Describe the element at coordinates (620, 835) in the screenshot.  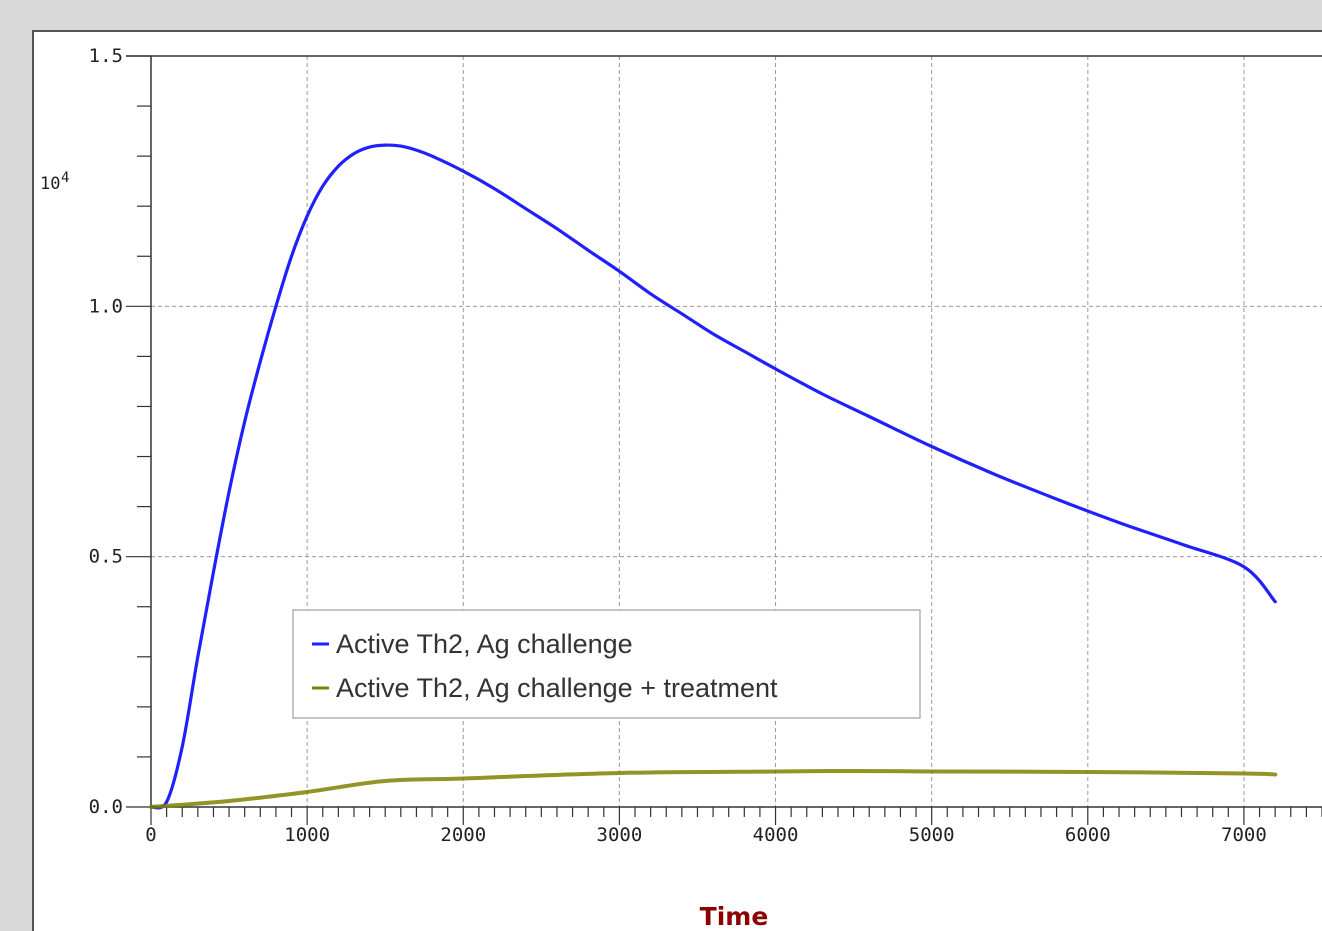
I see `x-tick-label: 3000` at that location.